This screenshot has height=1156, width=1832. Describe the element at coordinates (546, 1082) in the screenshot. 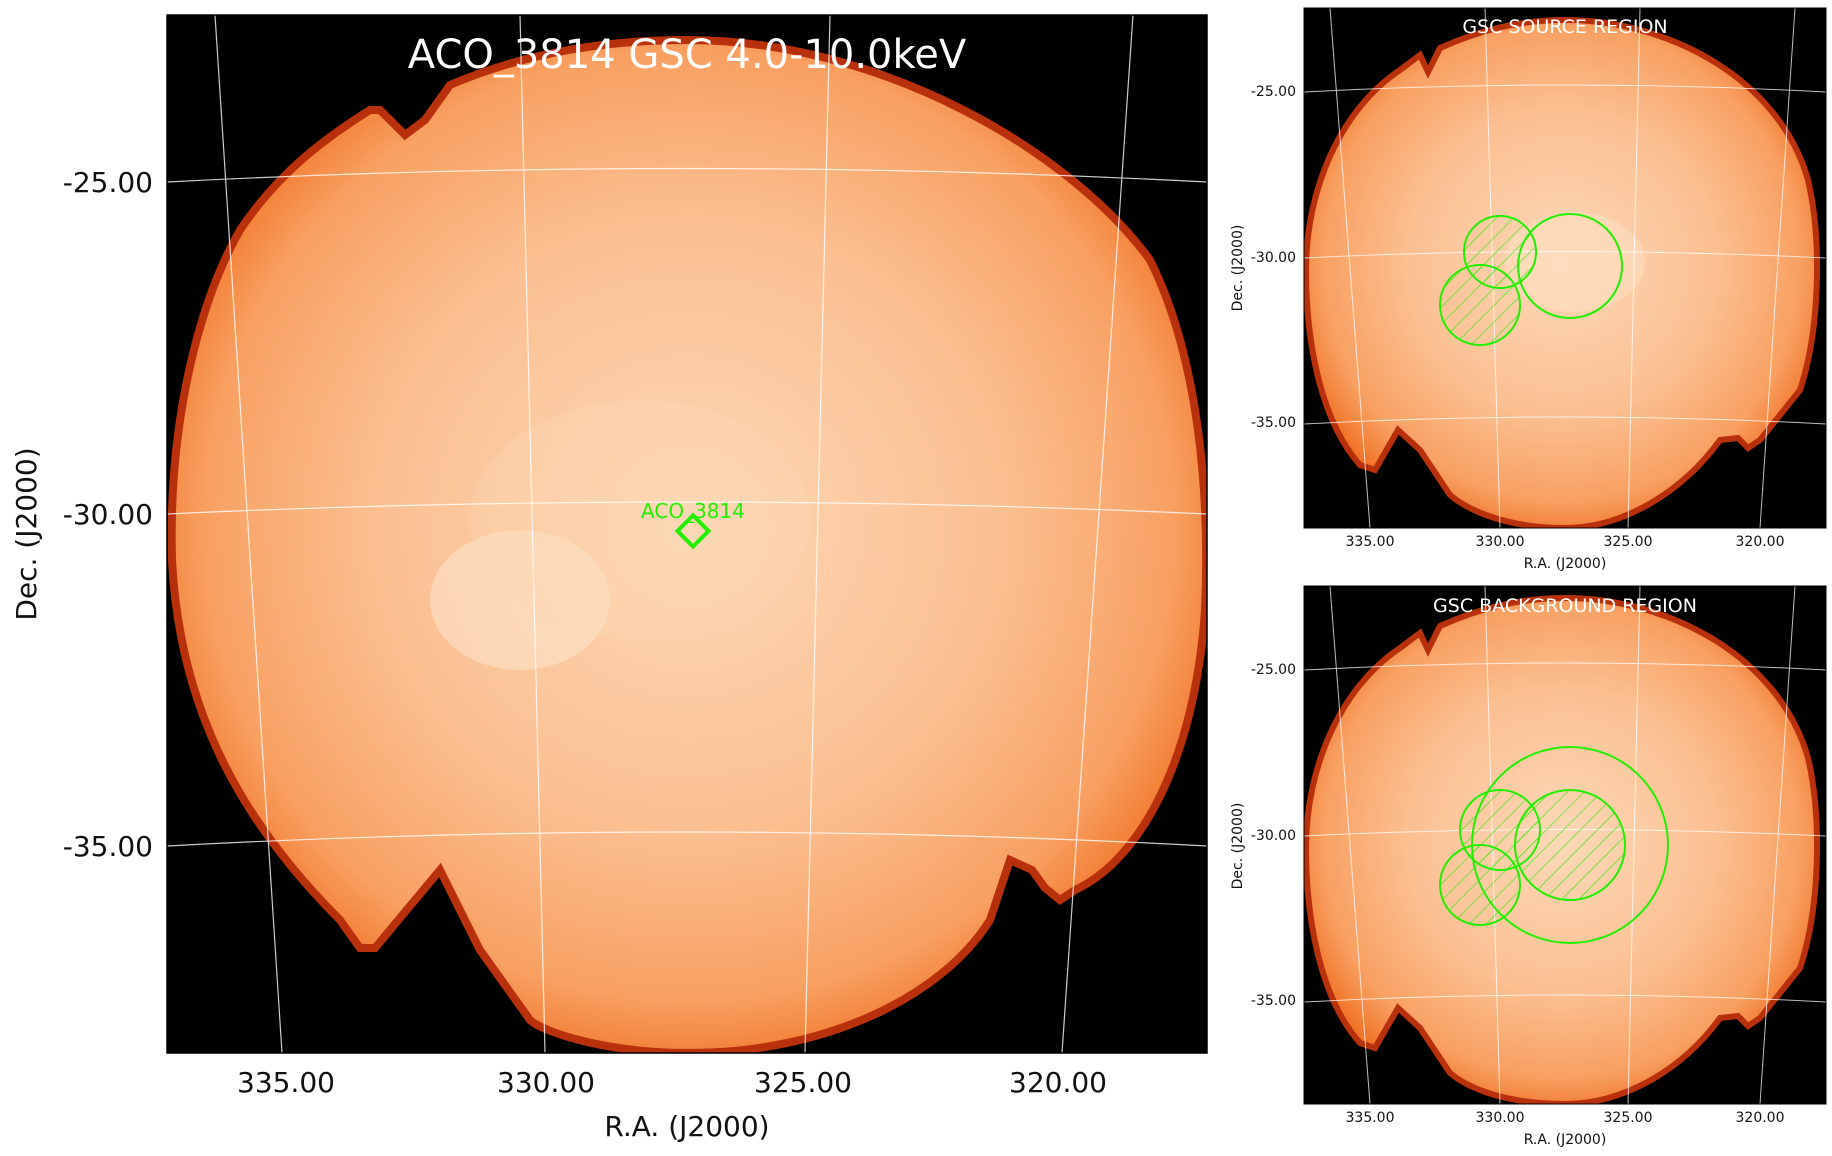

I see `main-xtick-label: 330.00` at that location.